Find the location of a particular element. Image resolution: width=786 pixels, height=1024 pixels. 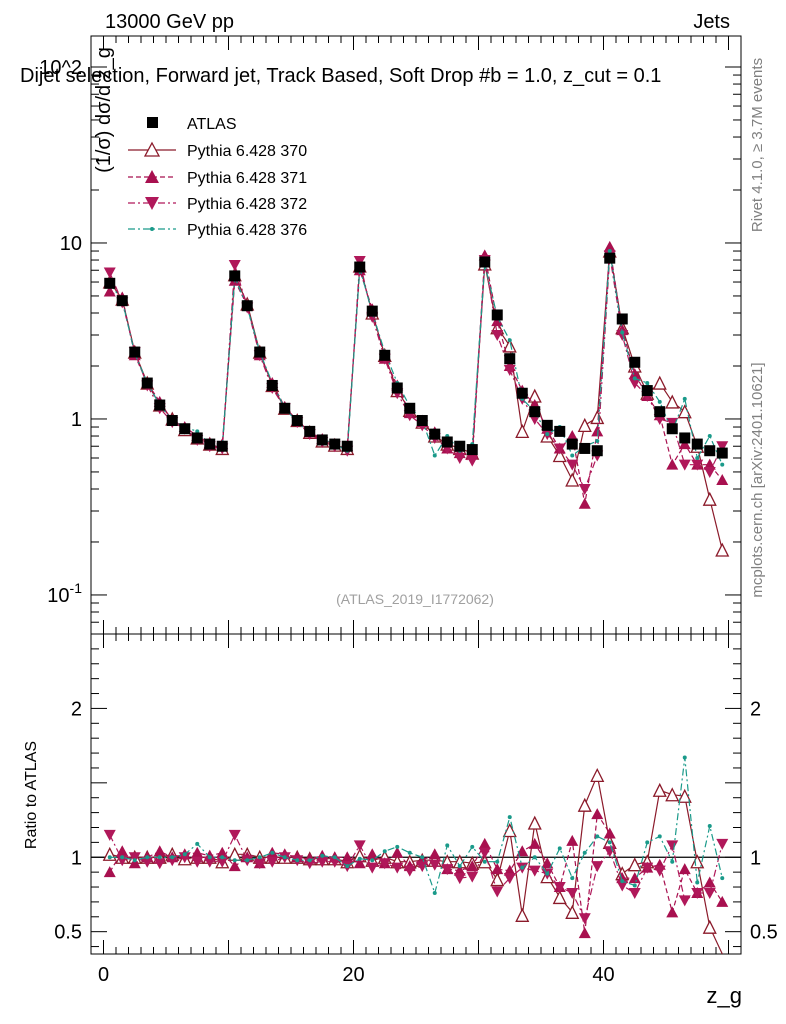

x-tick-label: 40 is located at coordinates (603, 975).